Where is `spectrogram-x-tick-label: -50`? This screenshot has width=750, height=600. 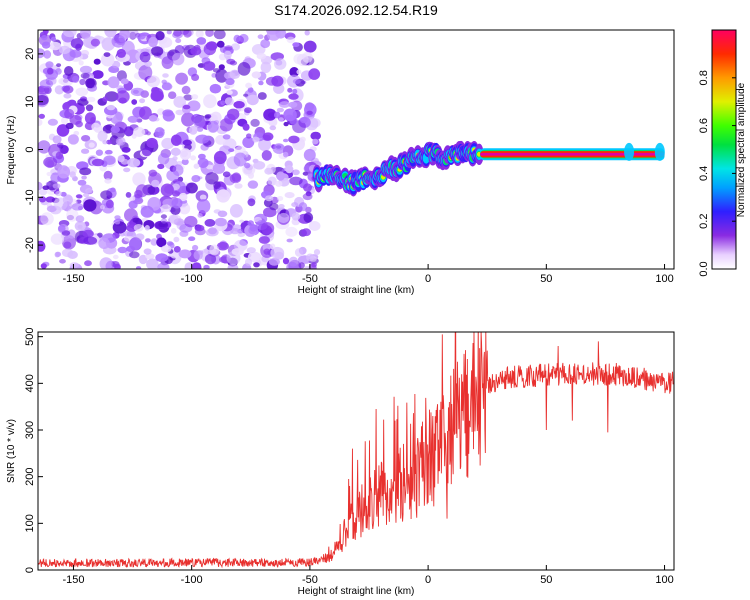 spectrogram-x-tick-label: -50 is located at coordinates (310, 279).